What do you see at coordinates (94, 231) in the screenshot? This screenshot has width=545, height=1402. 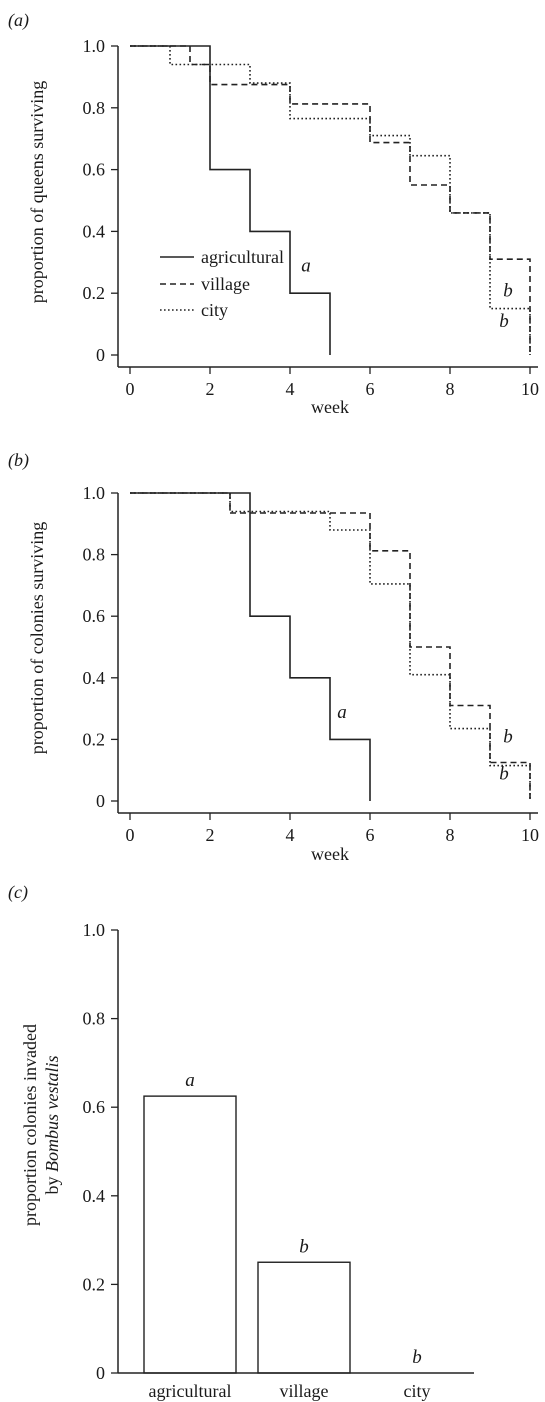 I see `panel-a-y-tick-label: 0.4` at bounding box center [94, 231].